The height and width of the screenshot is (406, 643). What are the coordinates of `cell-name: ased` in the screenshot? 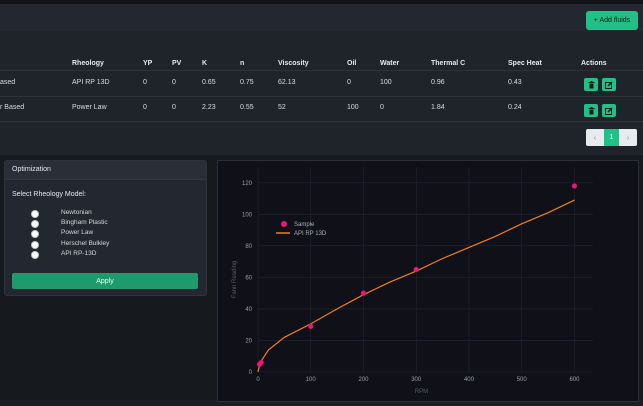 It's located at (8, 82).